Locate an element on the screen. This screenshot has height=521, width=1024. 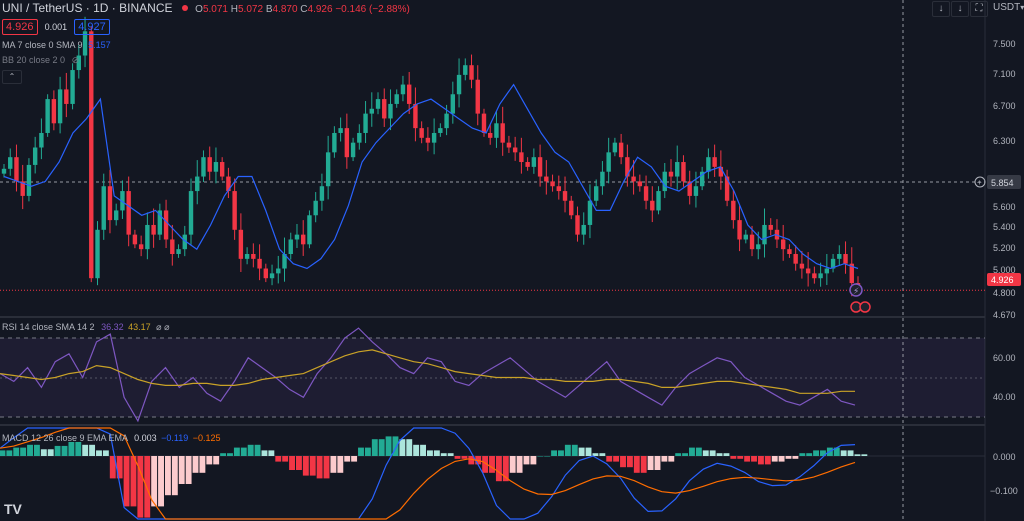
low-value: 4.870 is located at coordinates (285, 9).